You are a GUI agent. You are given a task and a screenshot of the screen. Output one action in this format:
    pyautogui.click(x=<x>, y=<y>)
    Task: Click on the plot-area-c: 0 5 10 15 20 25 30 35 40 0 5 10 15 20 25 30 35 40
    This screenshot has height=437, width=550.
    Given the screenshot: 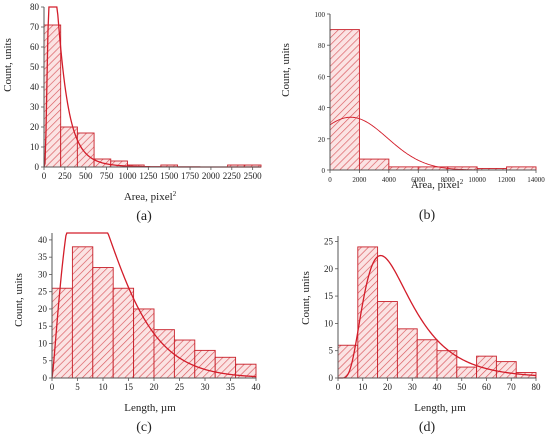 What is the action you would take?
    pyautogui.click(x=150, y=312)
    